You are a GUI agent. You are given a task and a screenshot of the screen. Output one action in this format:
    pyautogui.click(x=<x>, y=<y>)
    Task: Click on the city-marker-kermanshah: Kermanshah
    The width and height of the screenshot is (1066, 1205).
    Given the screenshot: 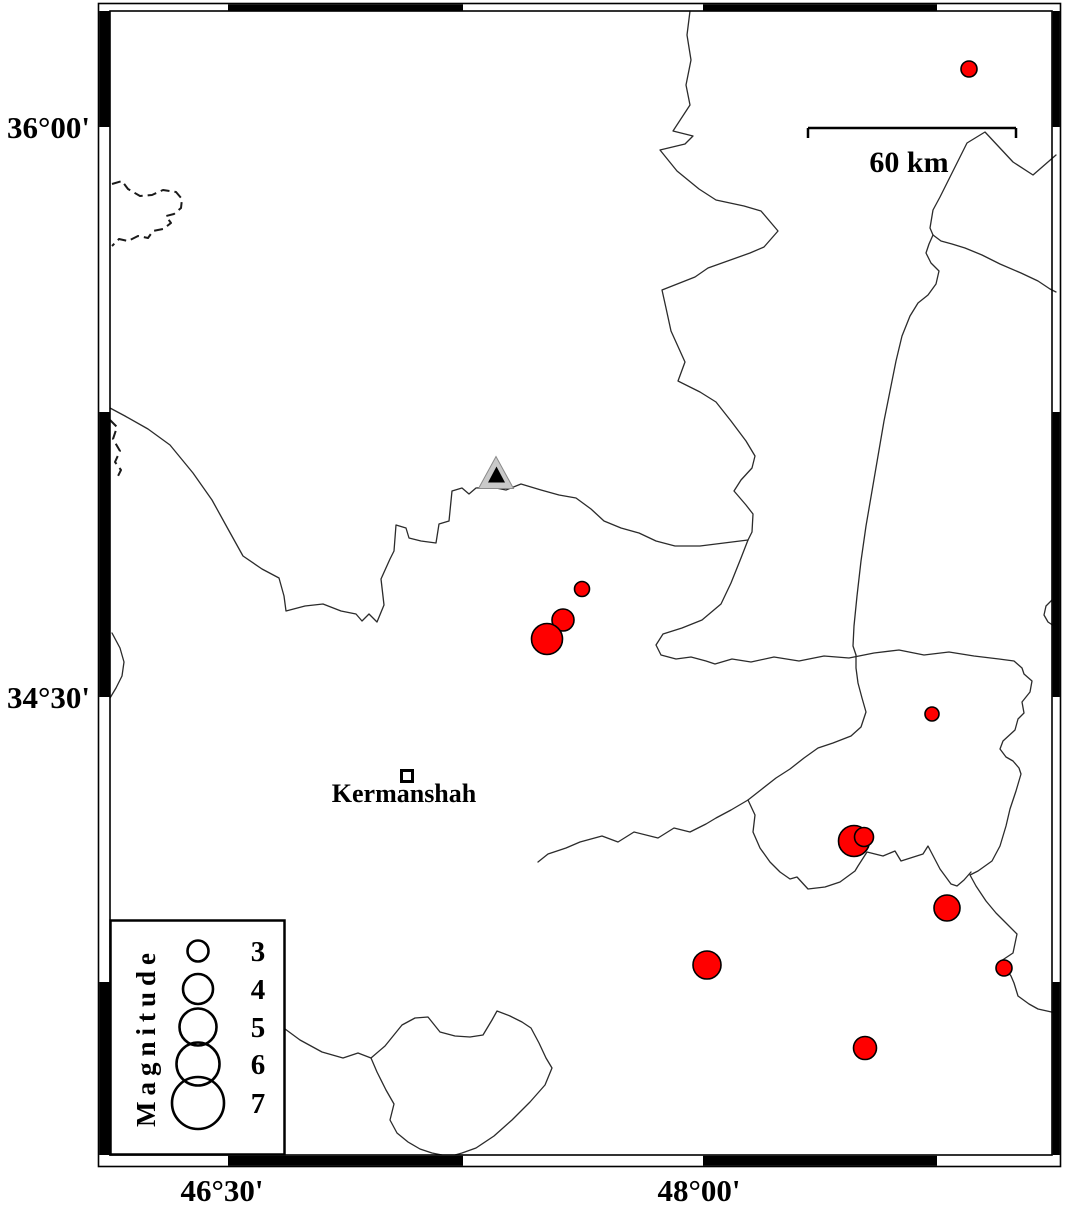 What is the action you would take?
    pyautogui.click(x=404, y=788)
    